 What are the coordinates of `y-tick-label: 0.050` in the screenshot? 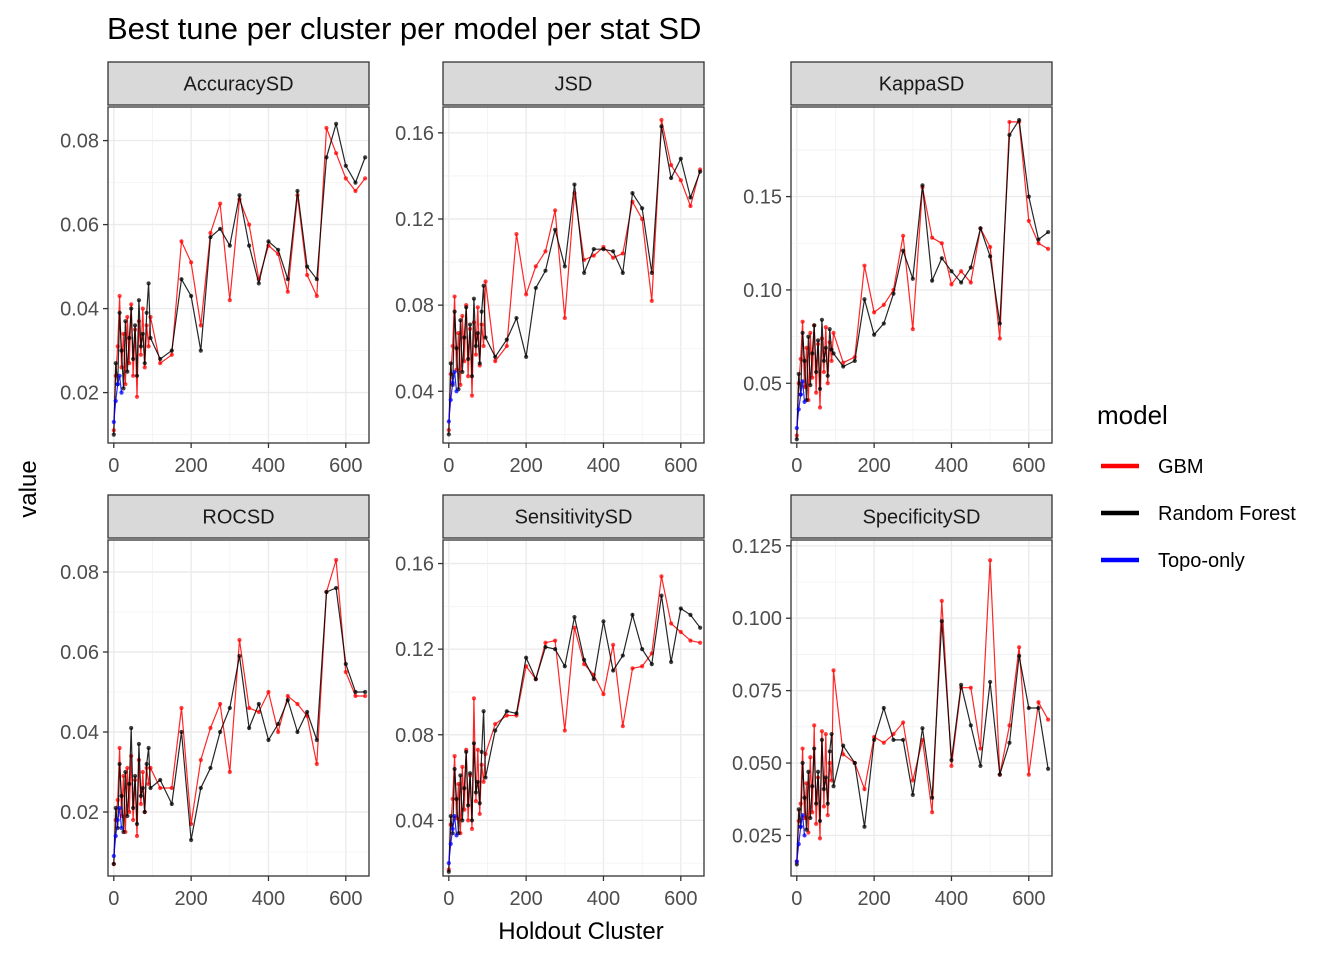 It's located at (757, 764).